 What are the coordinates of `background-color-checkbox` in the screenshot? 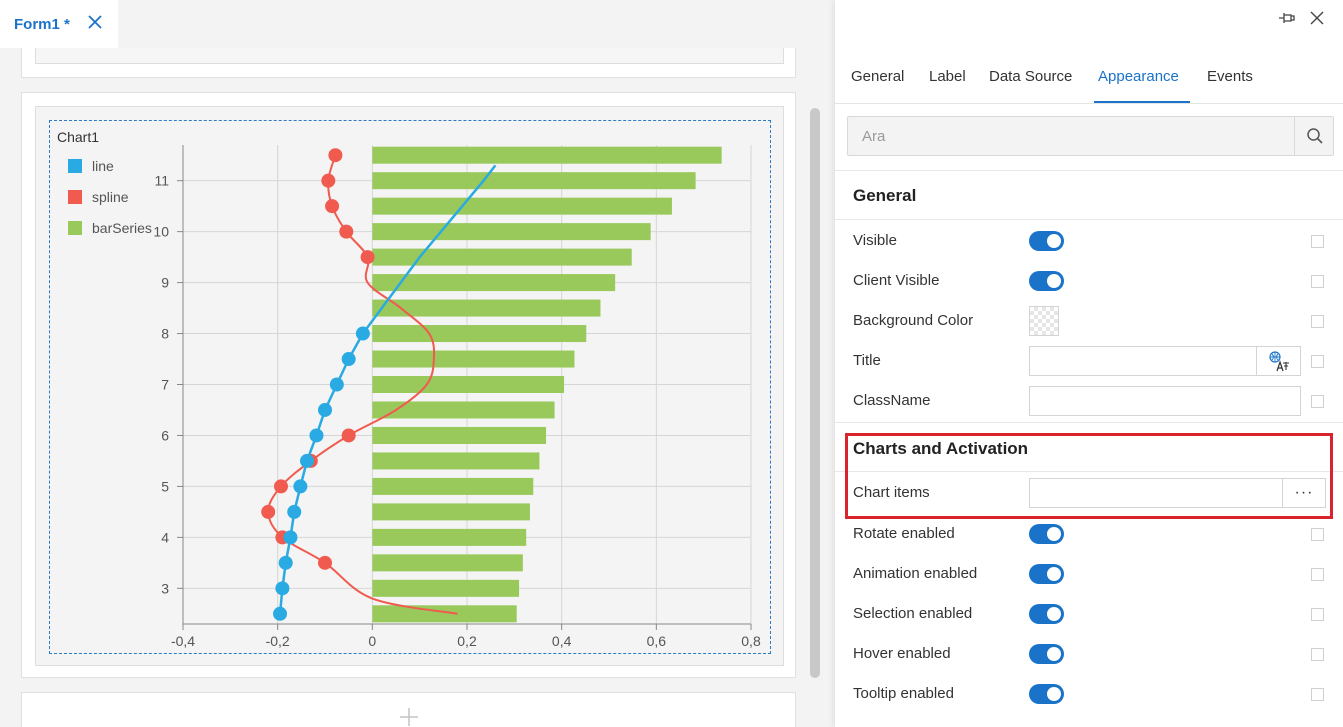 It's located at (1317, 321).